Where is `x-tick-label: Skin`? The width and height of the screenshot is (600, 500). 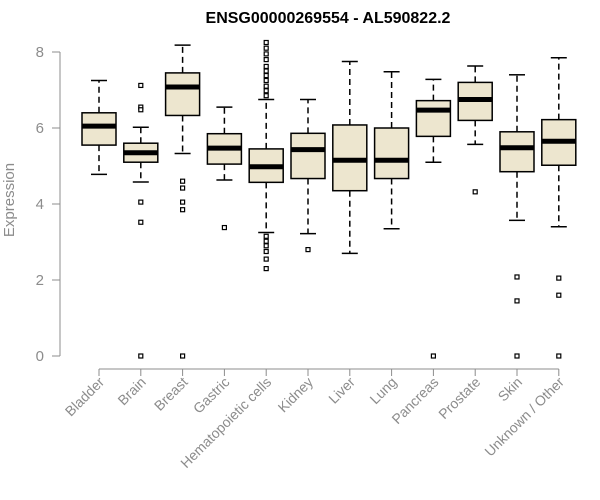
x-tick-label: Skin is located at coordinates (510, 389).